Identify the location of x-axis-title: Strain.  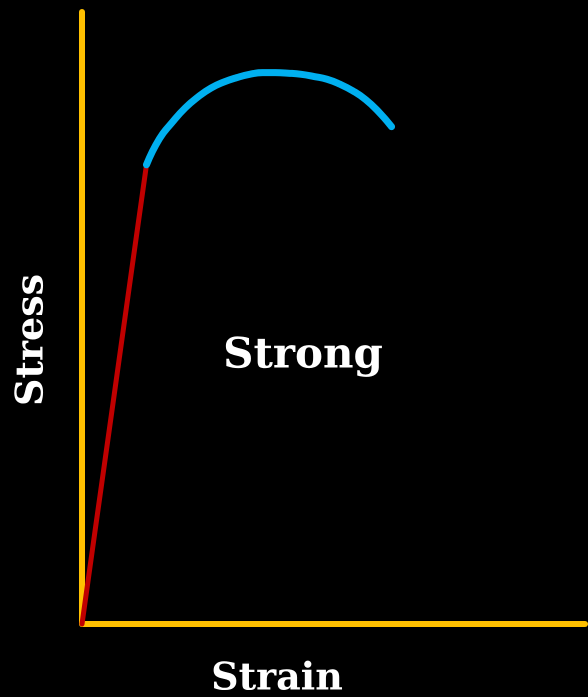
(277, 675).